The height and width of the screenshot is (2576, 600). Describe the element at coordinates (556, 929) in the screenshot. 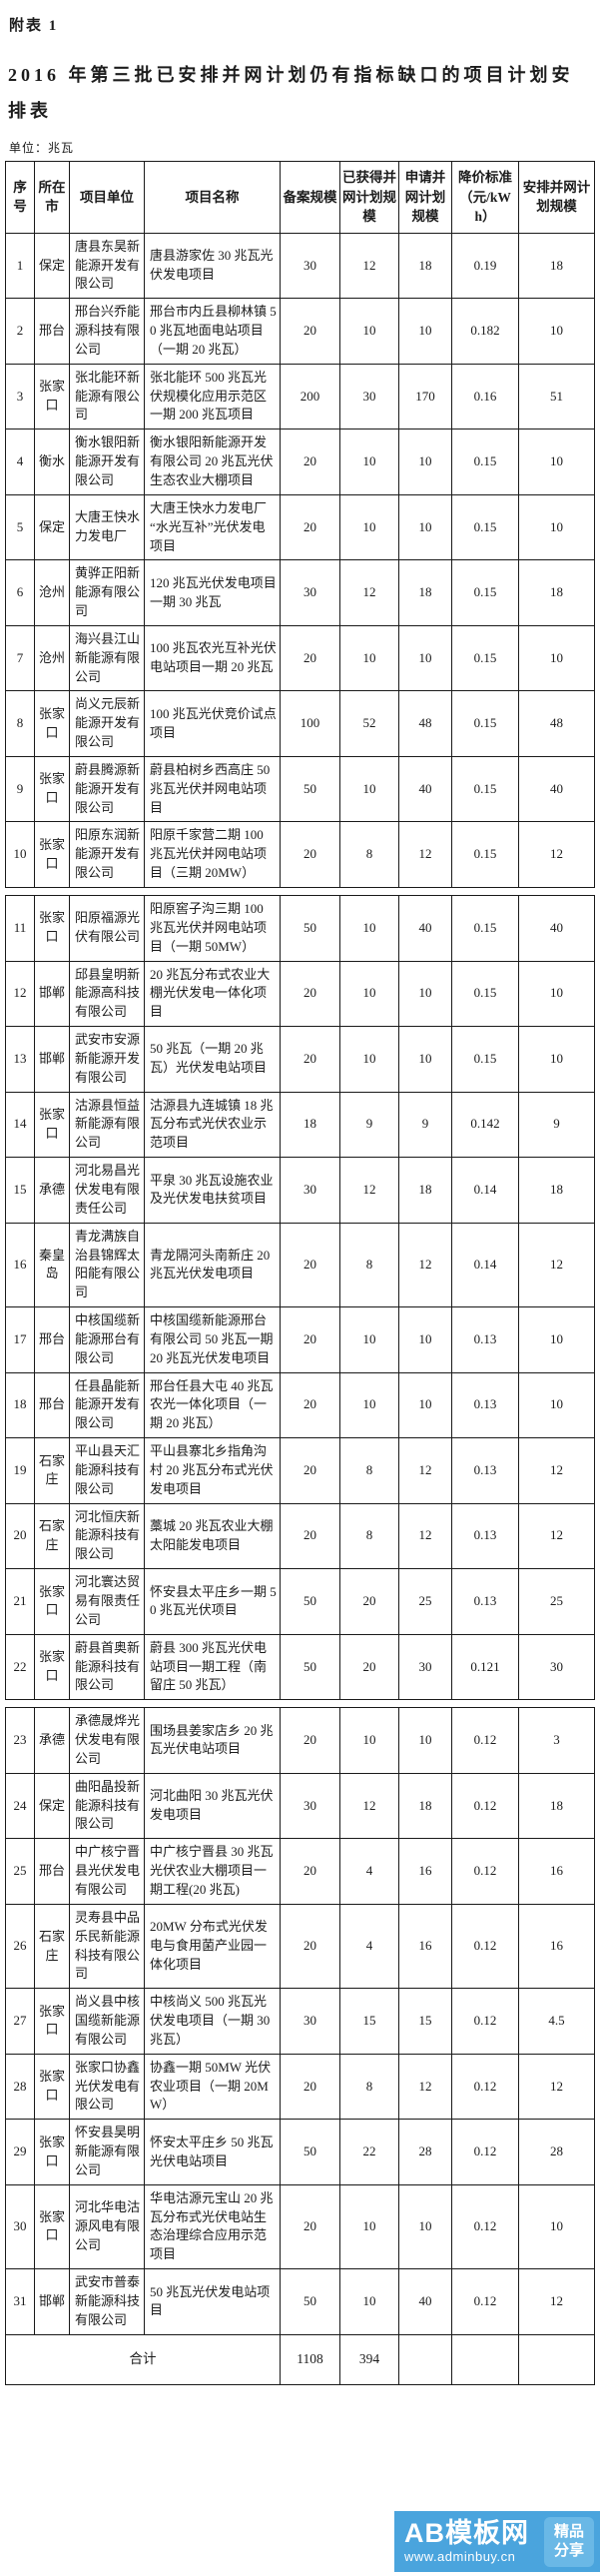

I see `cell-arranged-scale: 40` at that location.